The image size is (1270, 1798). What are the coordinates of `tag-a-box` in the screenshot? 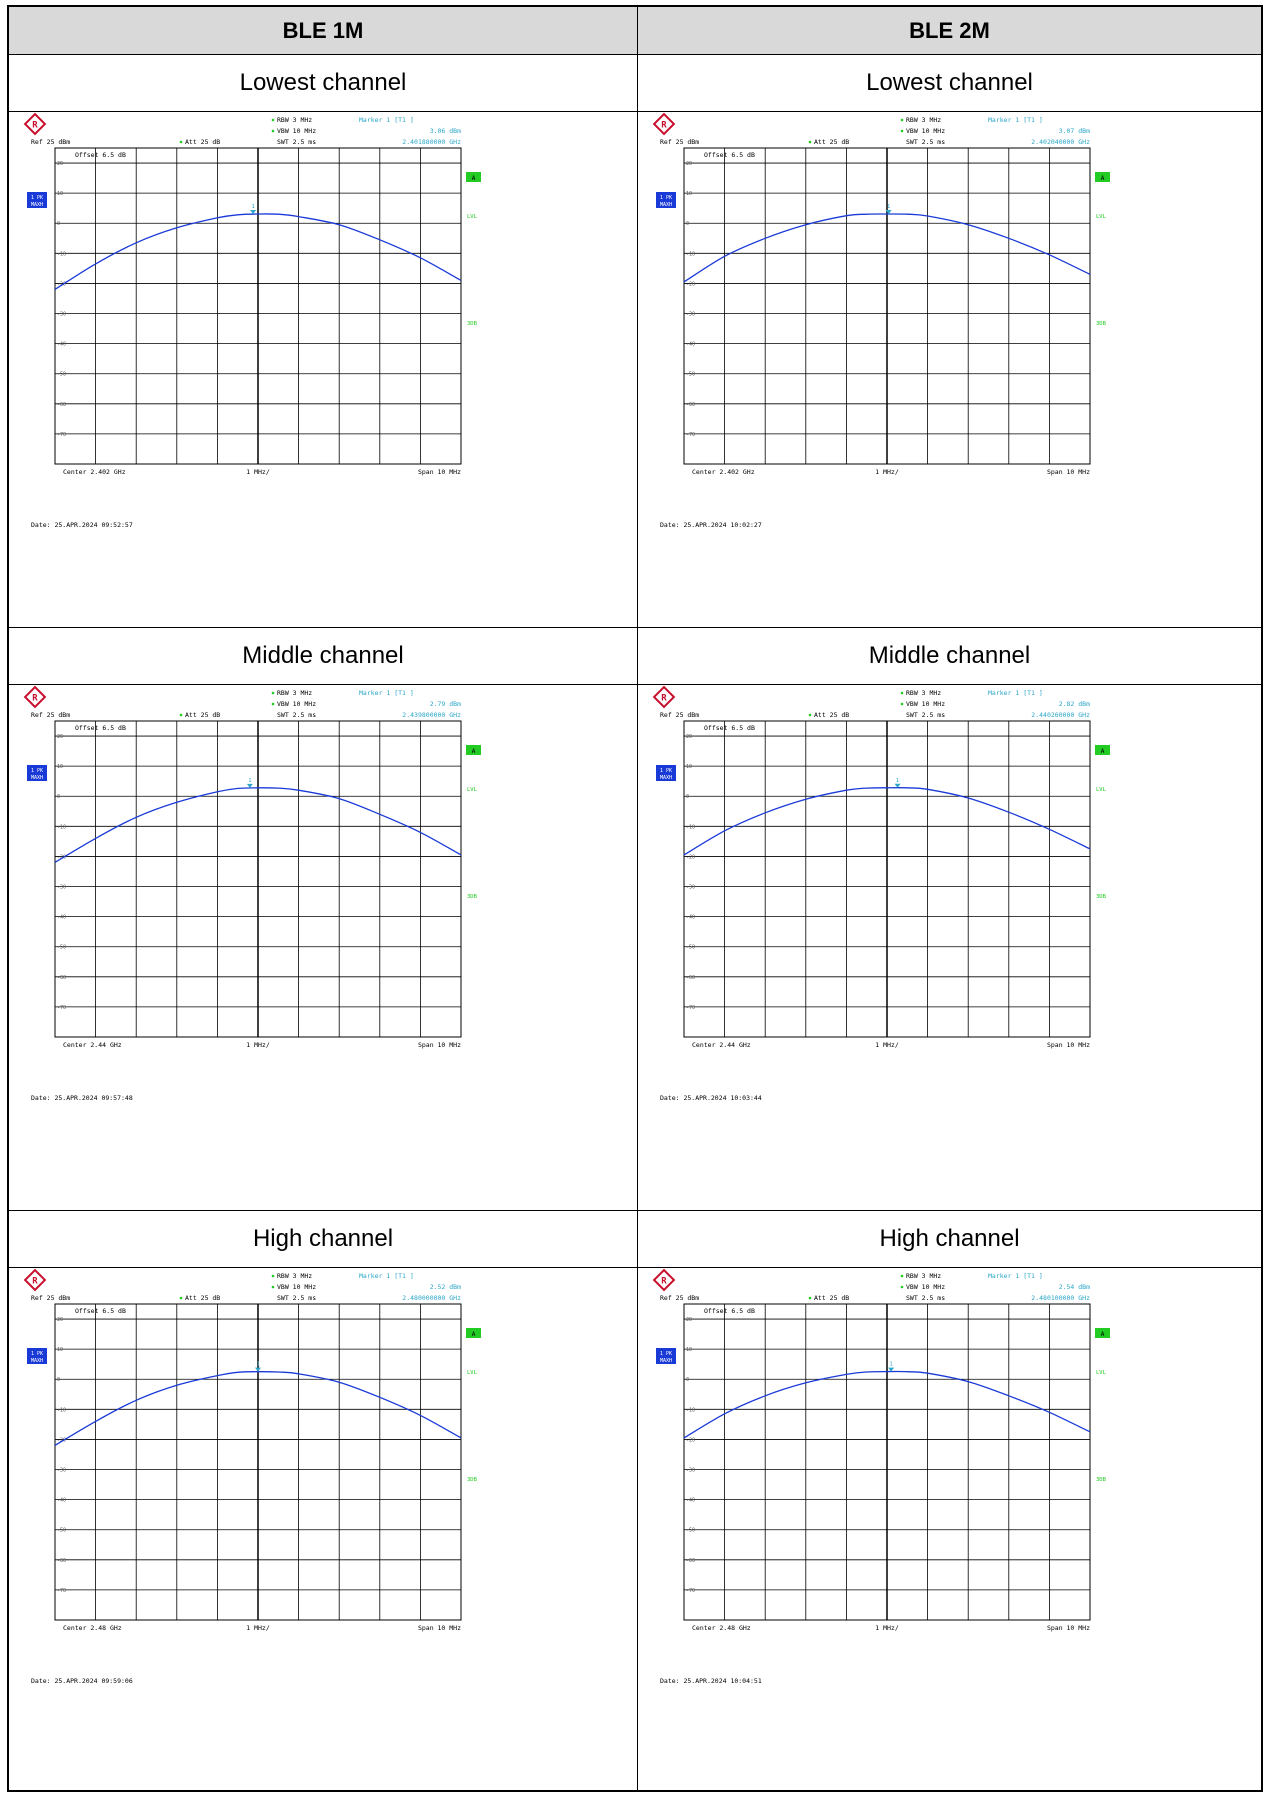 It's located at (473, 750).